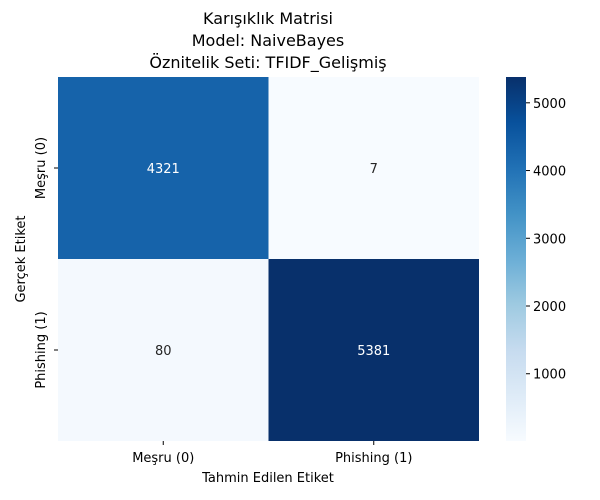 This screenshot has width=600, height=500. I want to click on y-axis-ticks: Meşru (0) Phishing (1), so click(46, 263).